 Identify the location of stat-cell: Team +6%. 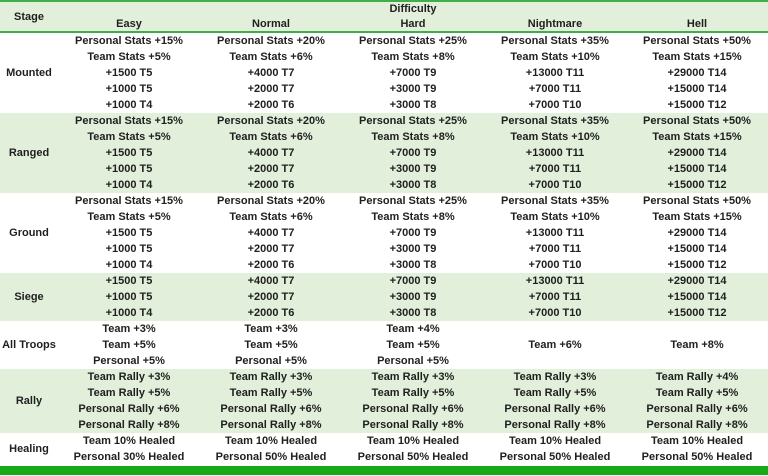
(555, 345).